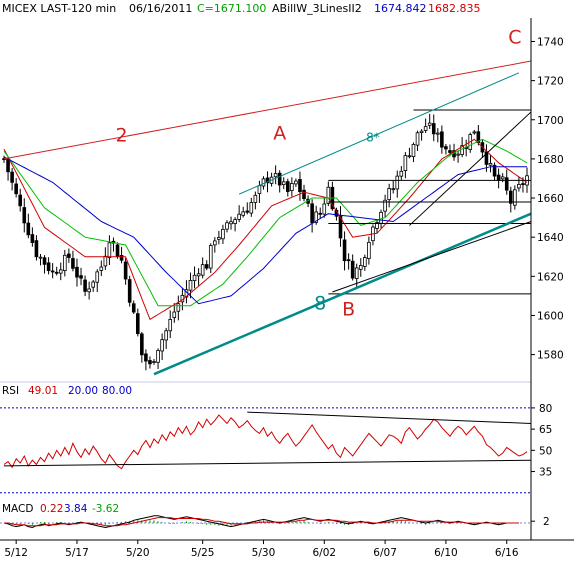  I want to click on header-close: C=1671.100, so click(231, 8).